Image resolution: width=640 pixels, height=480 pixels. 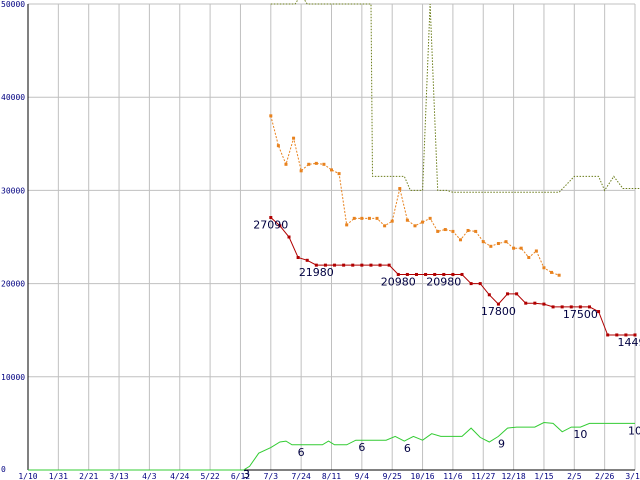 I want to click on data-label: 3, so click(x=246, y=474).